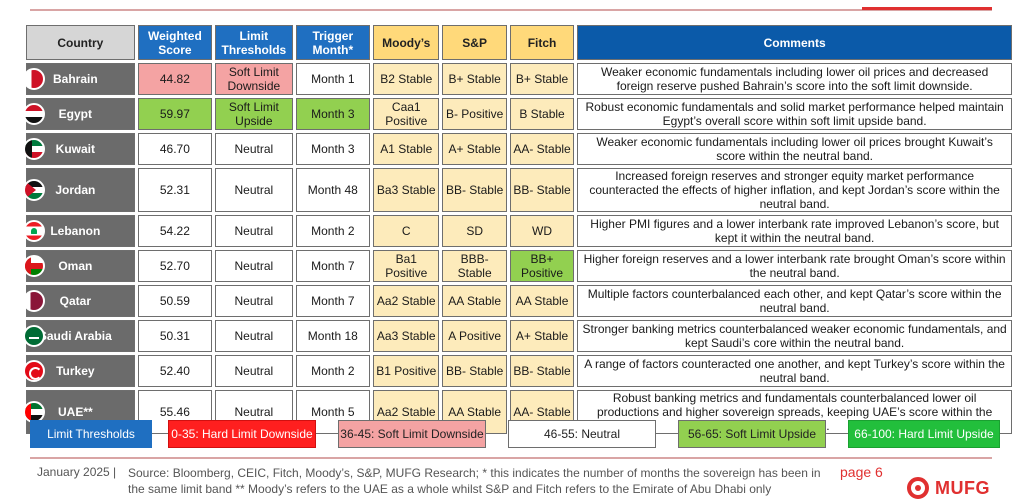 This screenshot has height=503, width=1022. Describe the element at coordinates (333, 190) in the screenshot. I see `trigger-month-cell: Month 48` at that location.